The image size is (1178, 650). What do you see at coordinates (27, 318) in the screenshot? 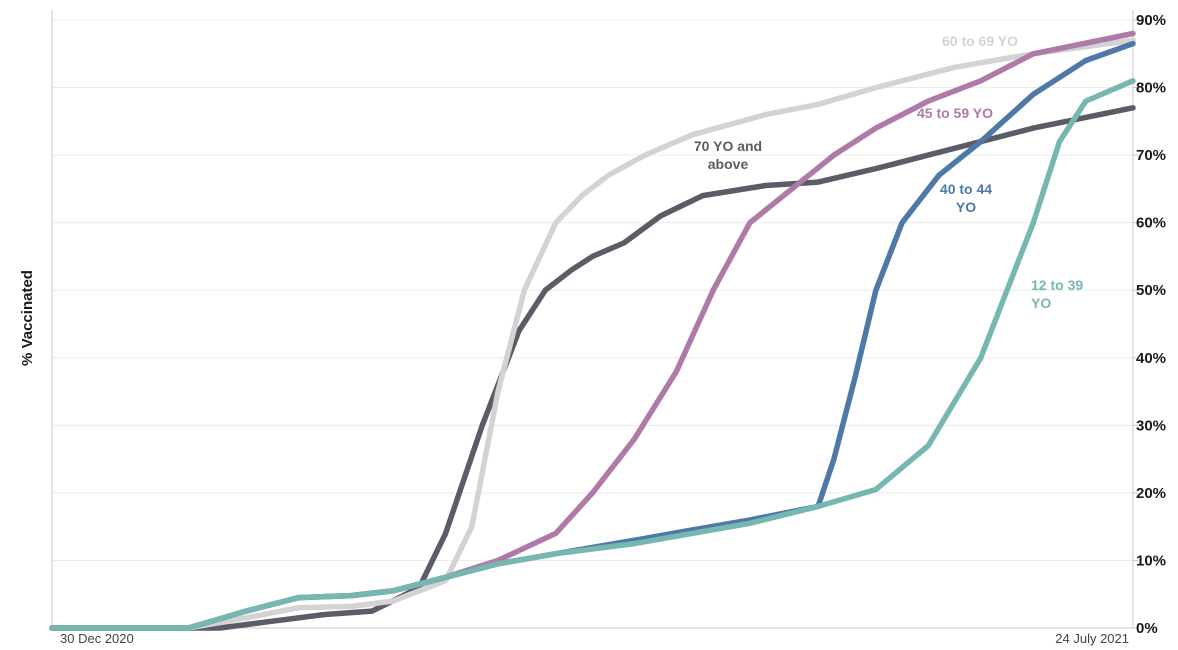
I see `y-axis-label: % Vaccinated` at bounding box center [27, 318].